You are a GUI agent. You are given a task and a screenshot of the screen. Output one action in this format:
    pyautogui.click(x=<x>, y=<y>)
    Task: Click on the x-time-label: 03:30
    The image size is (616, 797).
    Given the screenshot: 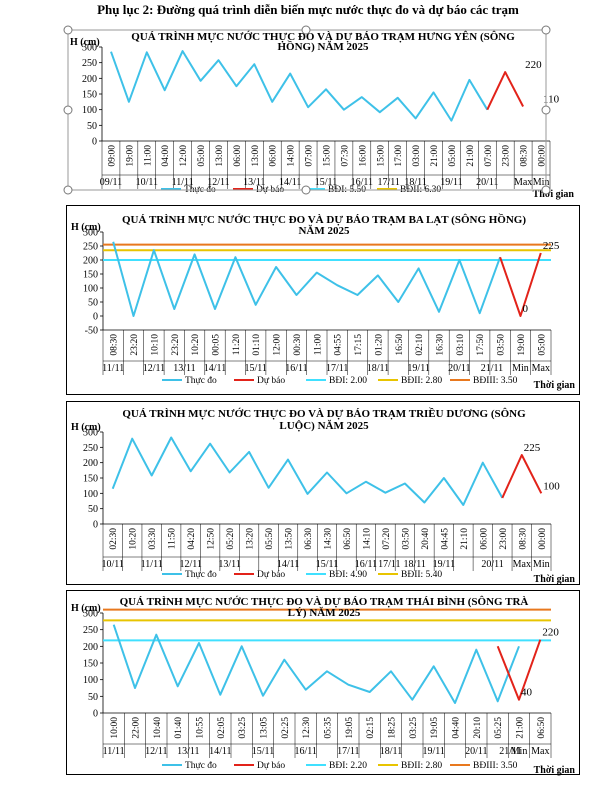 What is the action you would take?
    pyautogui.click(x=153, y=539)
    